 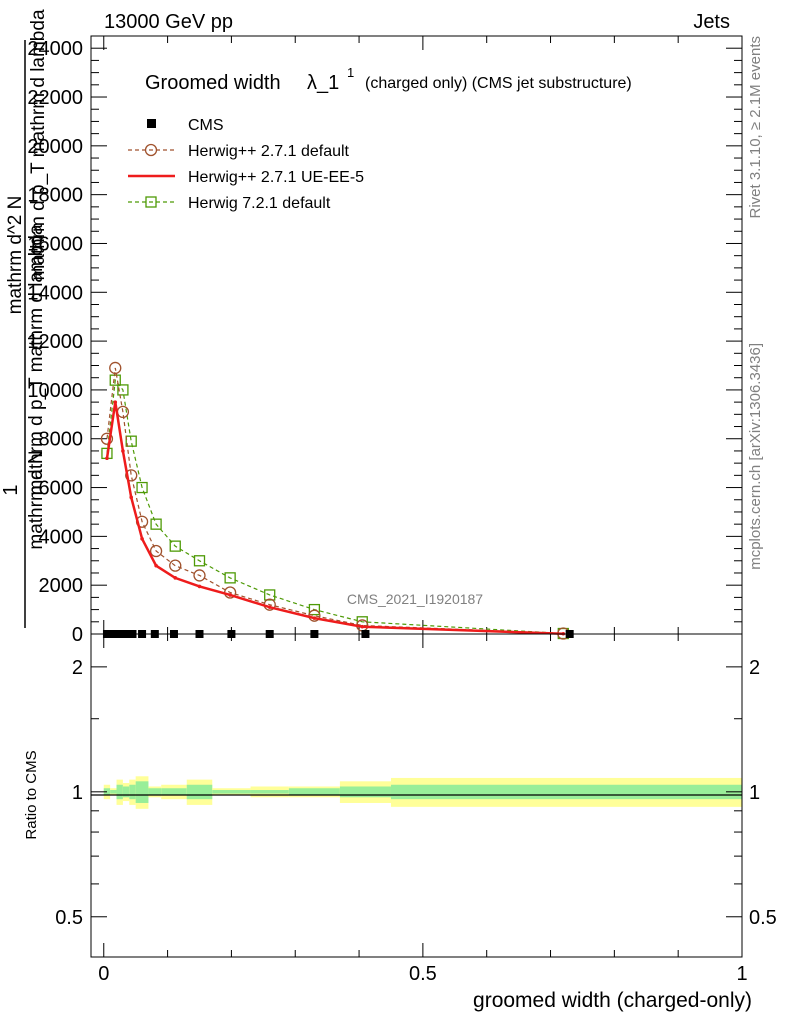 I want to click on ratio-ytick-label-right: 1, so click(x=754, y=793).